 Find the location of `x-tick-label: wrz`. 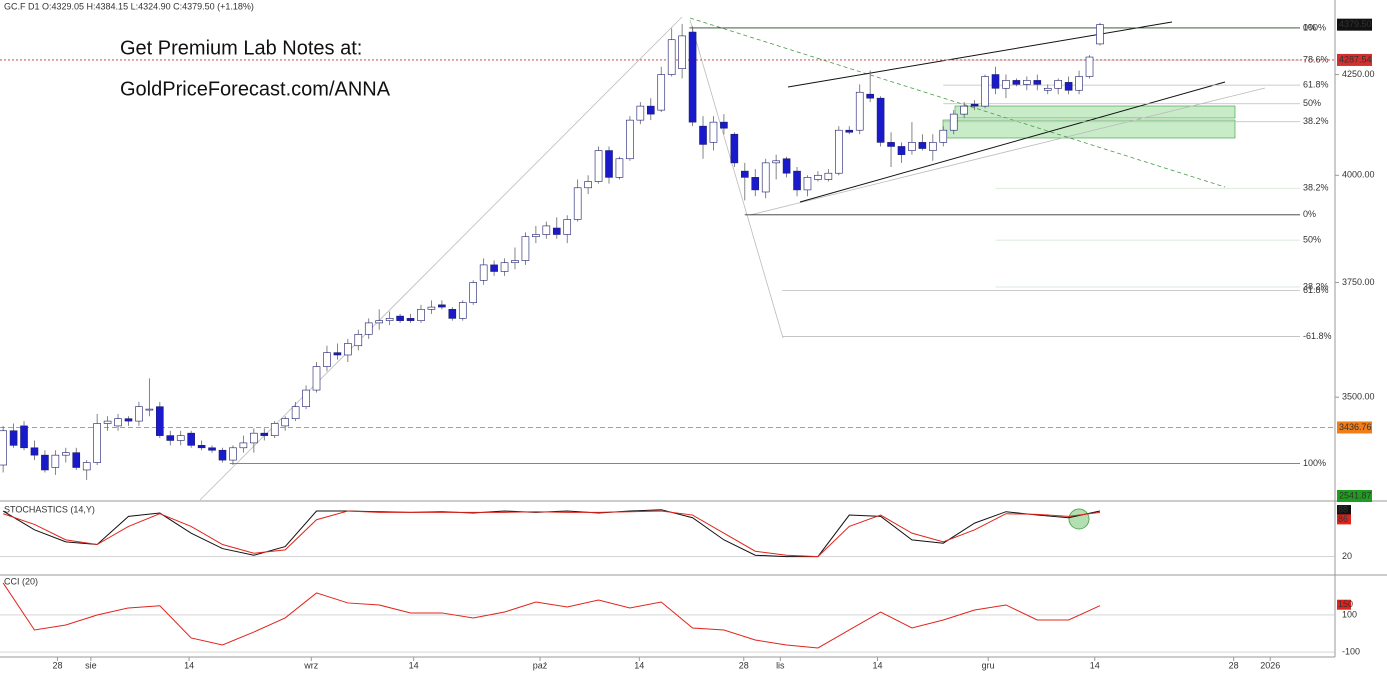

x-tick-label: wrz is located at coordinates (310, 665).